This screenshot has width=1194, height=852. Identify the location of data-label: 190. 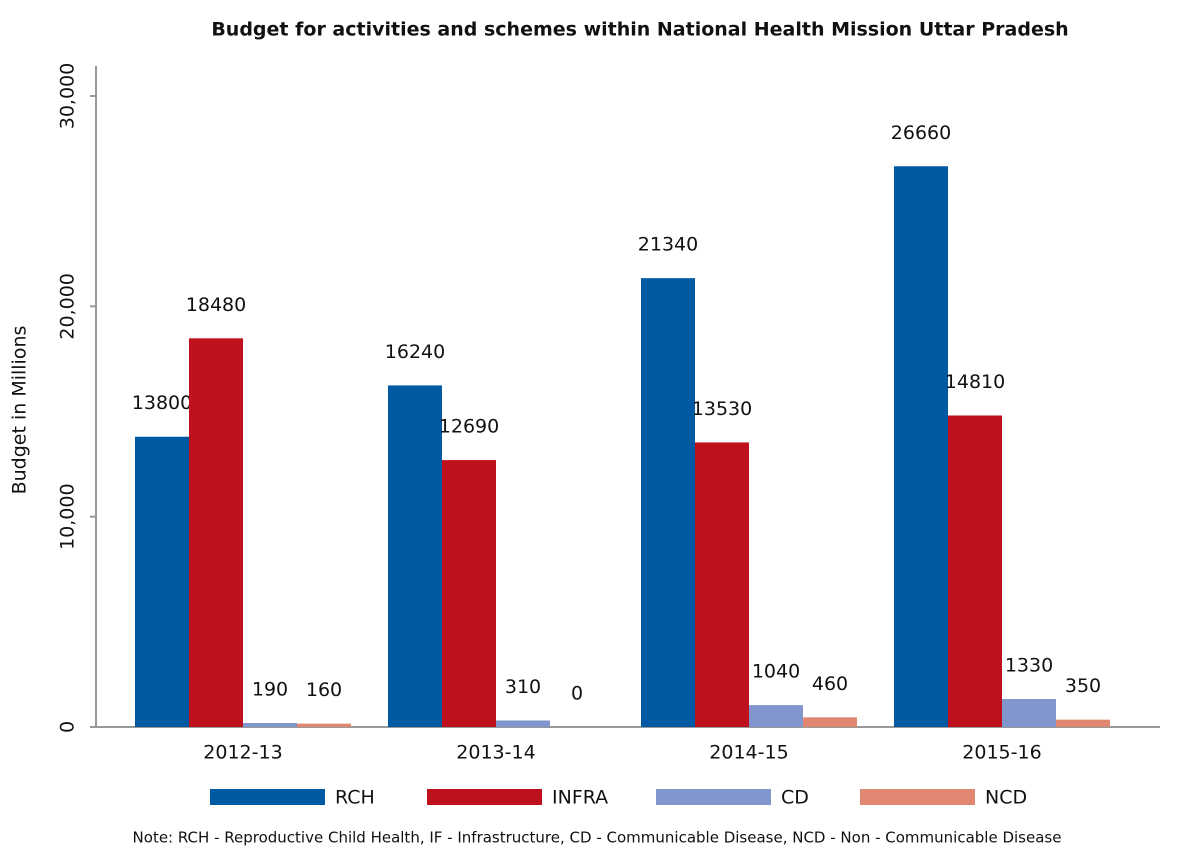
(270, 690).